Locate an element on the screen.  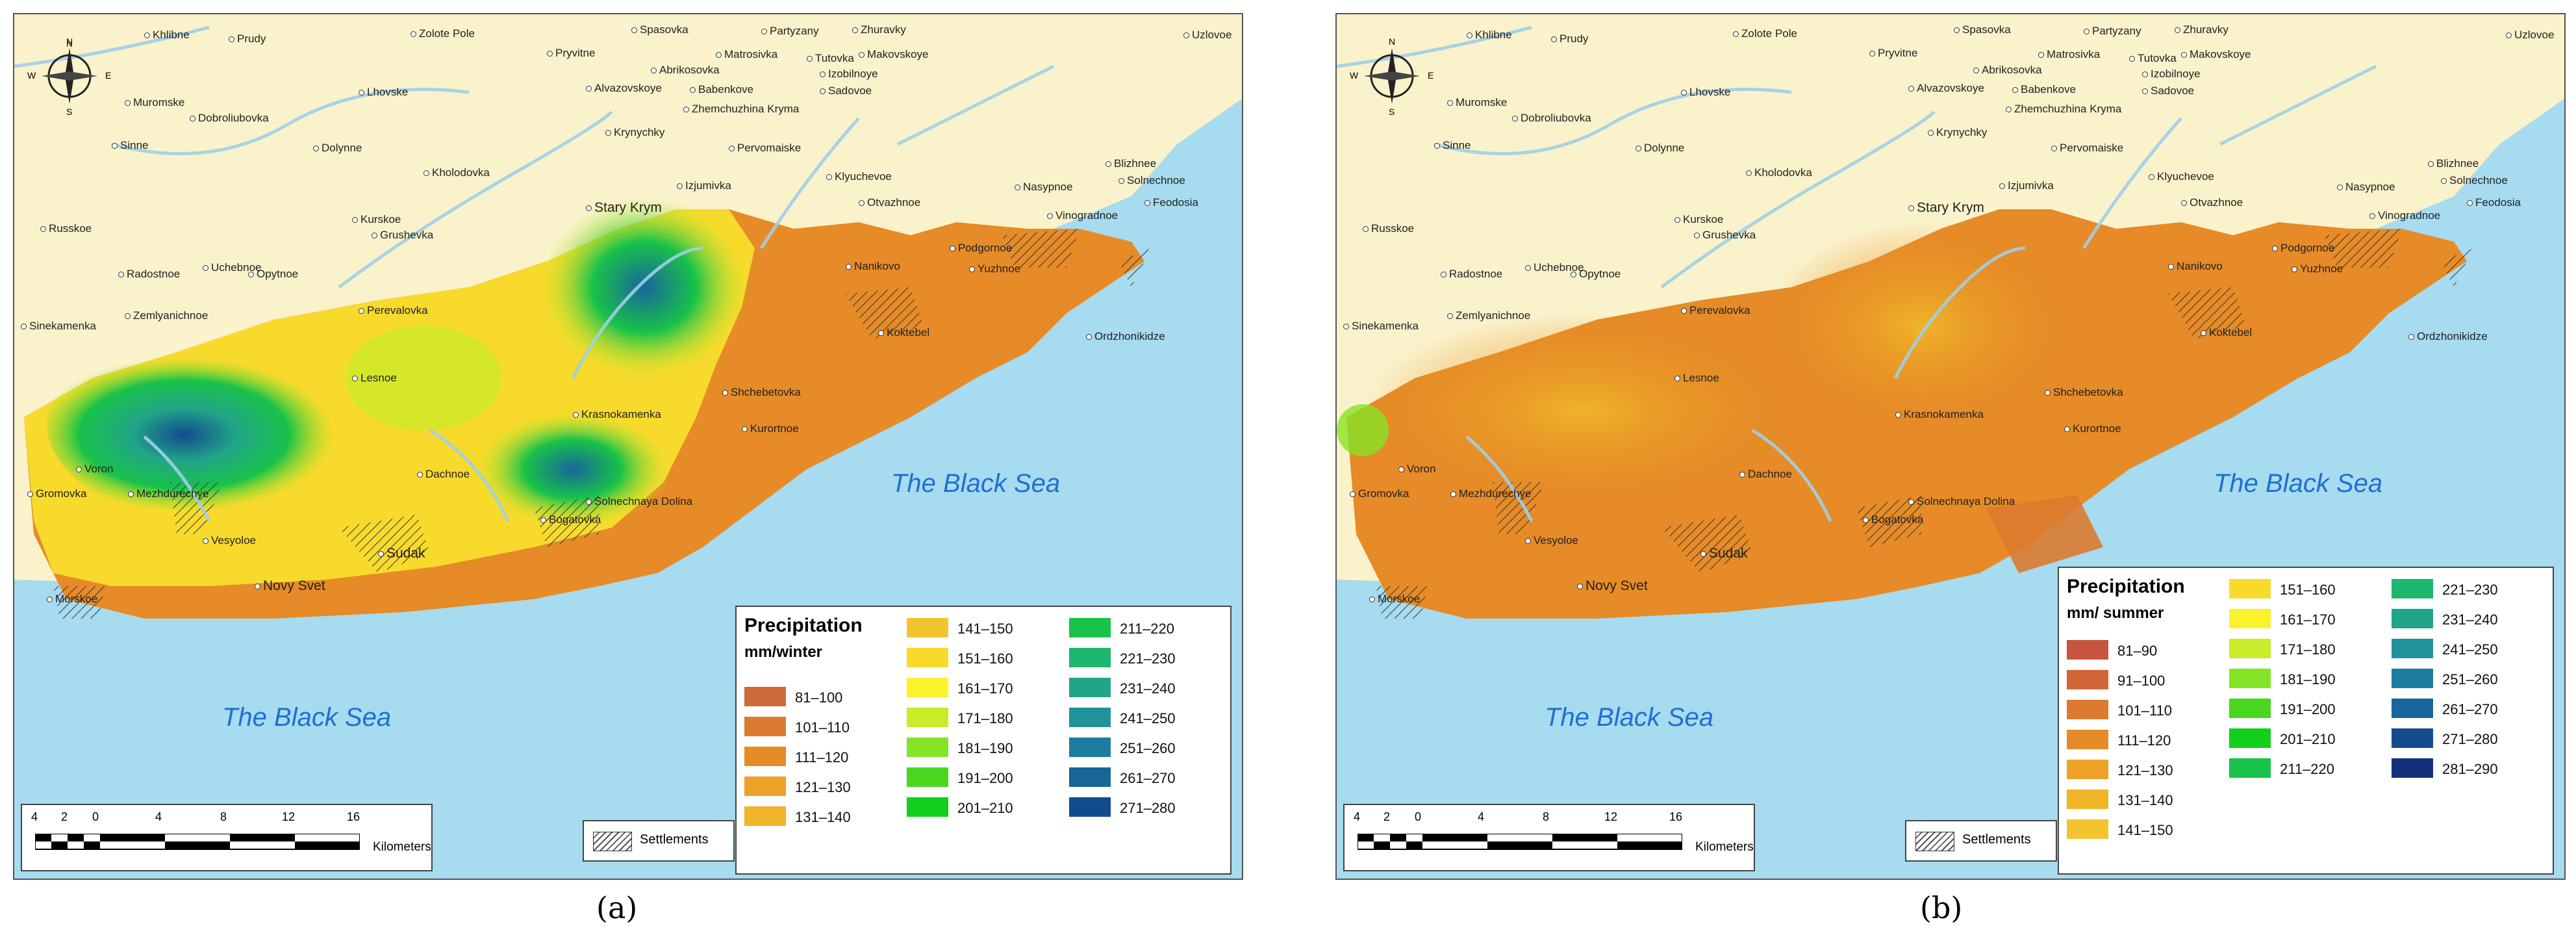
legend-item: 111–120 is located at coordinates (800, 756).